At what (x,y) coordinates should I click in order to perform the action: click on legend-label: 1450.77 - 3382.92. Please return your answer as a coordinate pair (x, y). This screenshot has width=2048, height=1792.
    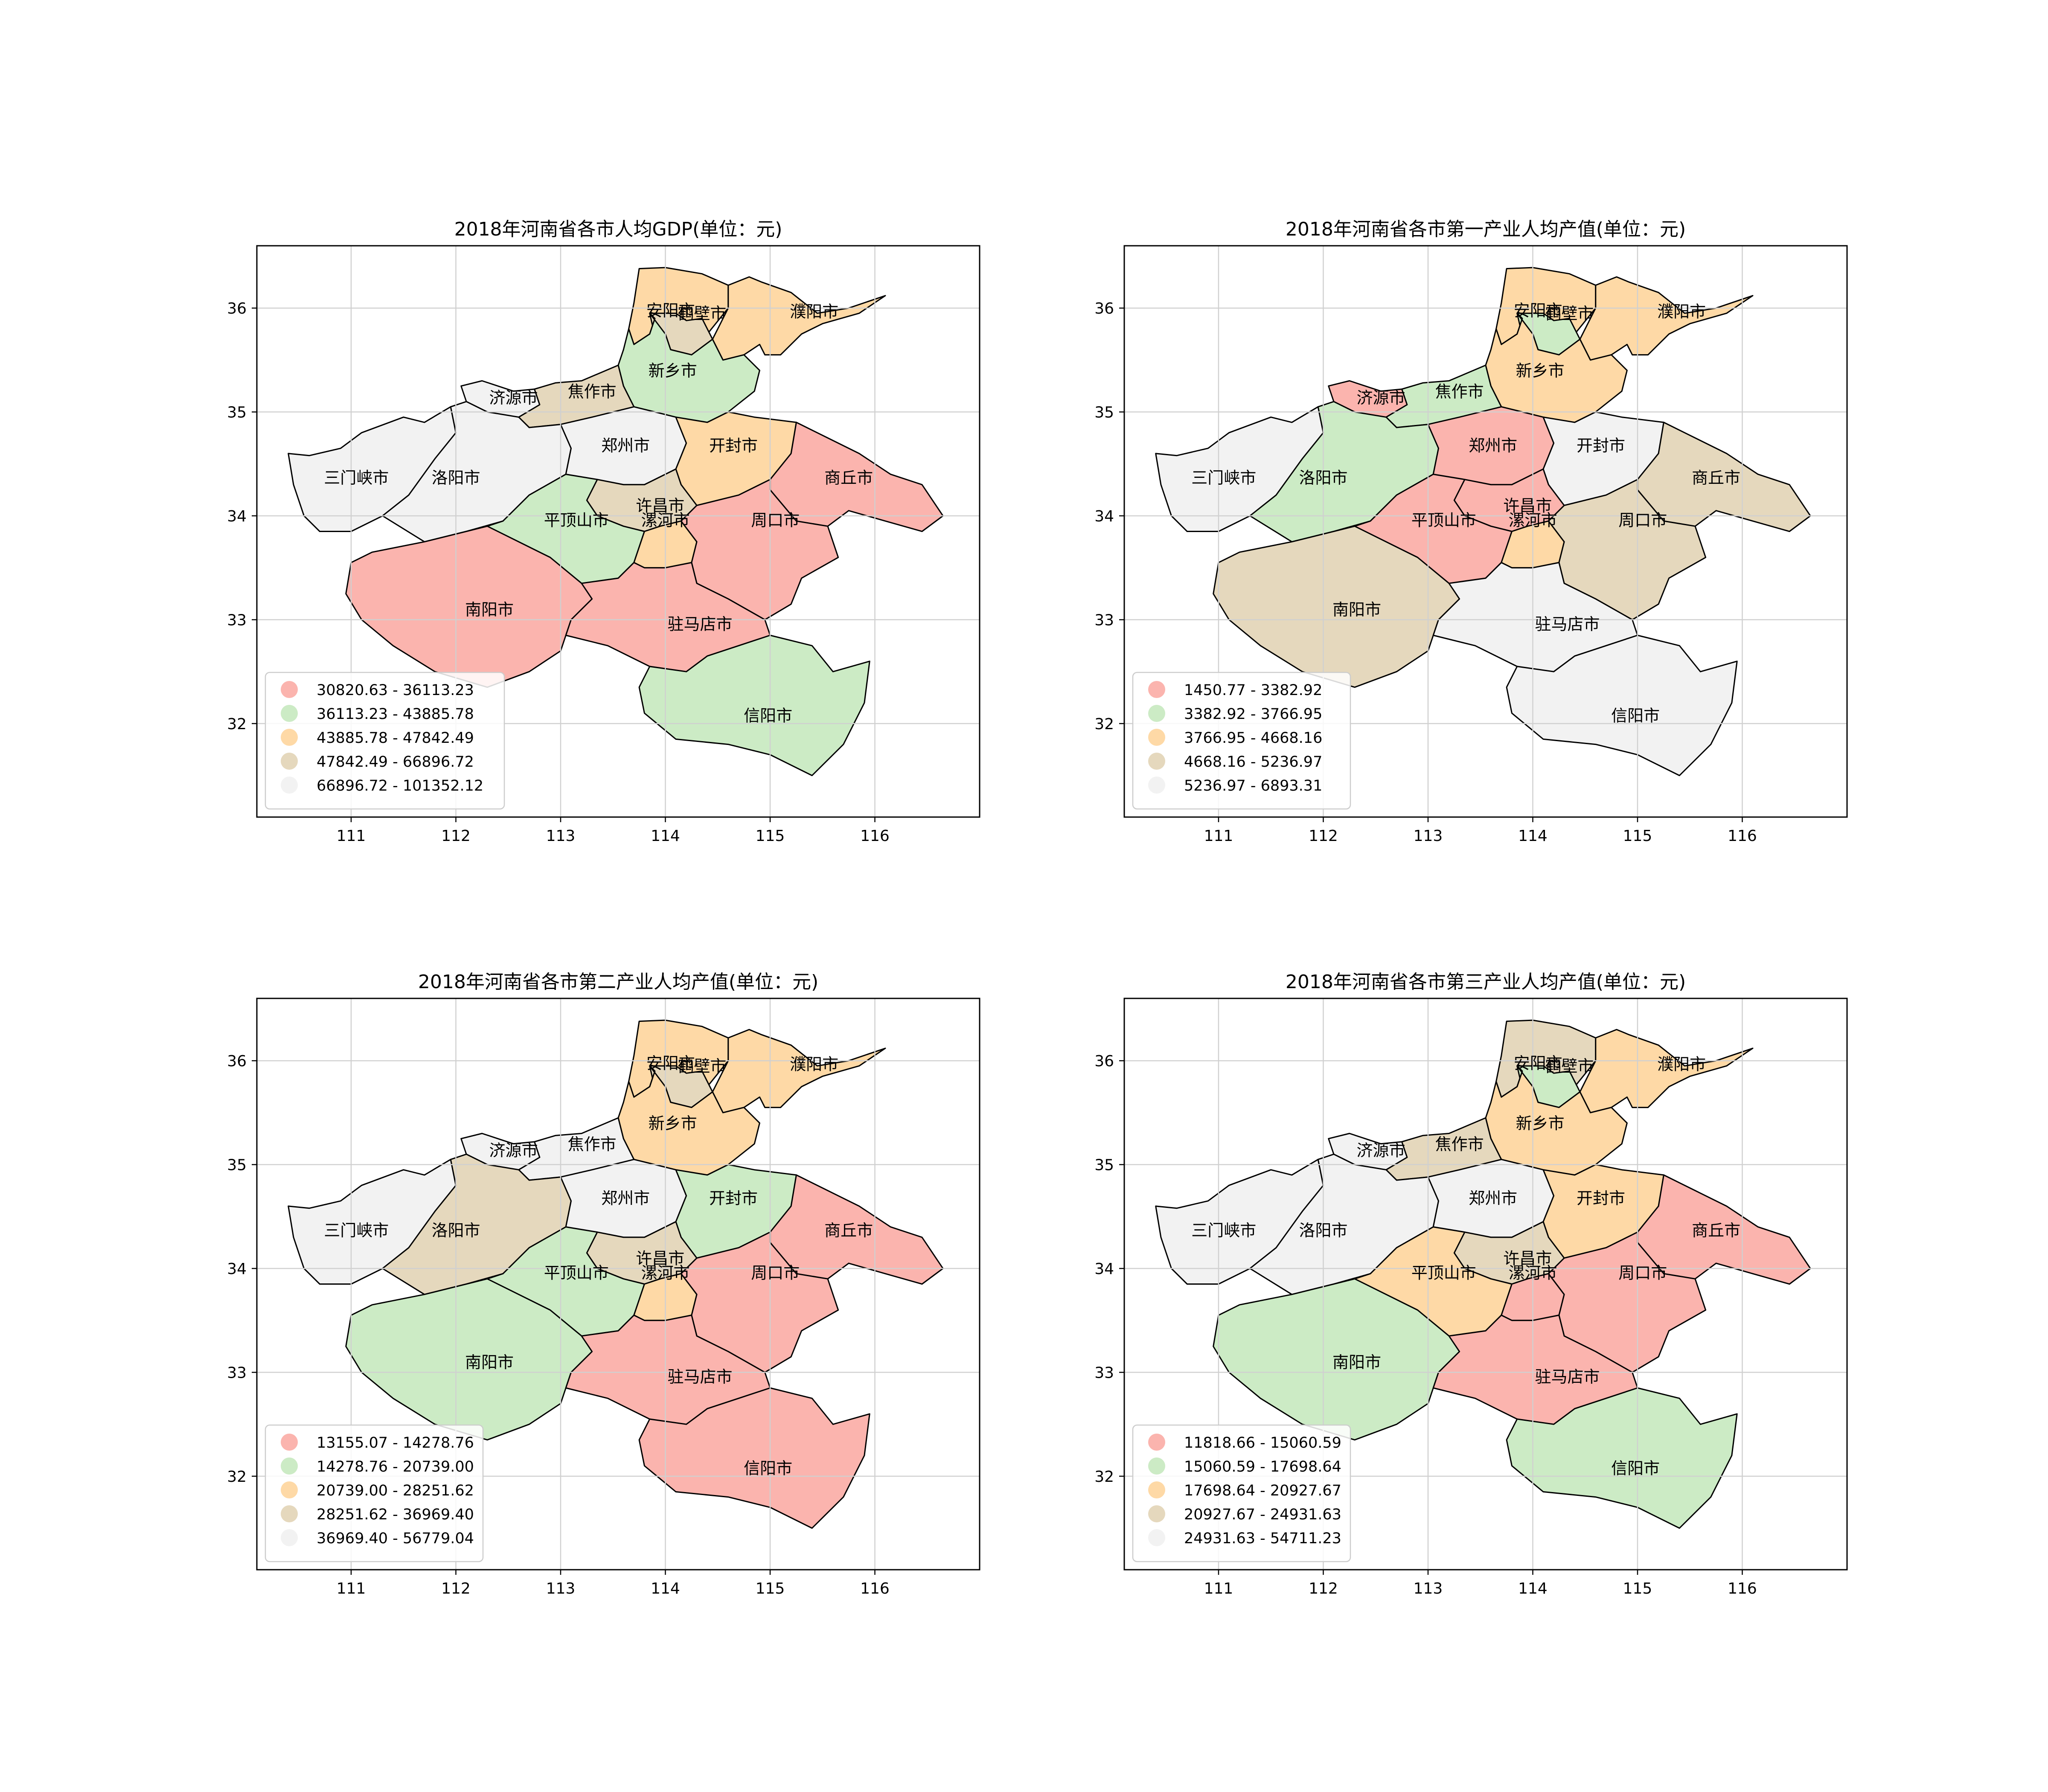
    Looking at the image, I should click on (1253, 690).